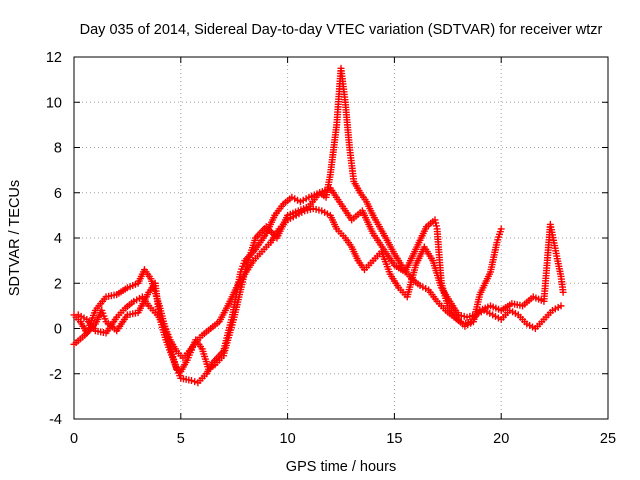 The image size is (640, 480). What do you see at coordinates (343, 439) in the screenshot?
I see `x-tick-labels: 0 5 10 15 20 25` at bounding box center [343, 439].